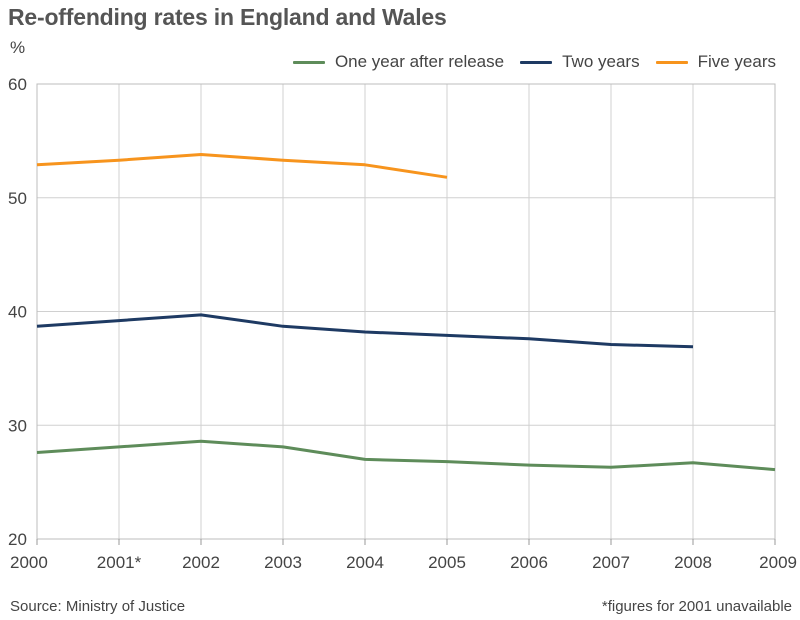 This screenshot has height=620, width=800. What do you see at coordinates (365, 331) in the screenshot?
I see `series-line-two-years` at bounding box center [365, 331].